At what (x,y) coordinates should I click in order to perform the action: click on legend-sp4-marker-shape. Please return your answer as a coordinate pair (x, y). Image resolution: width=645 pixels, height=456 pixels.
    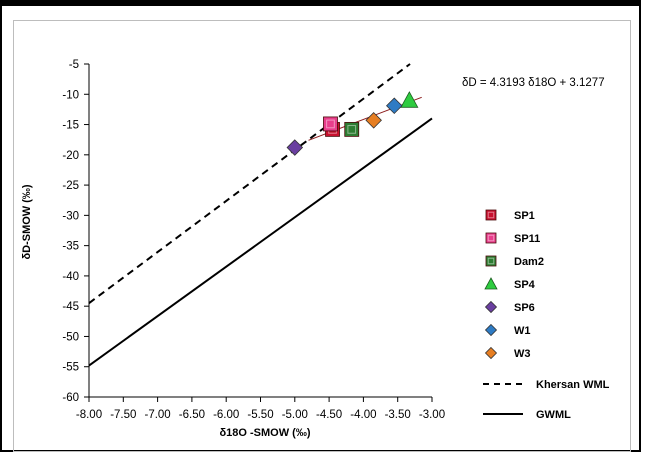
    Looking at the image, I should click on (491, 283).